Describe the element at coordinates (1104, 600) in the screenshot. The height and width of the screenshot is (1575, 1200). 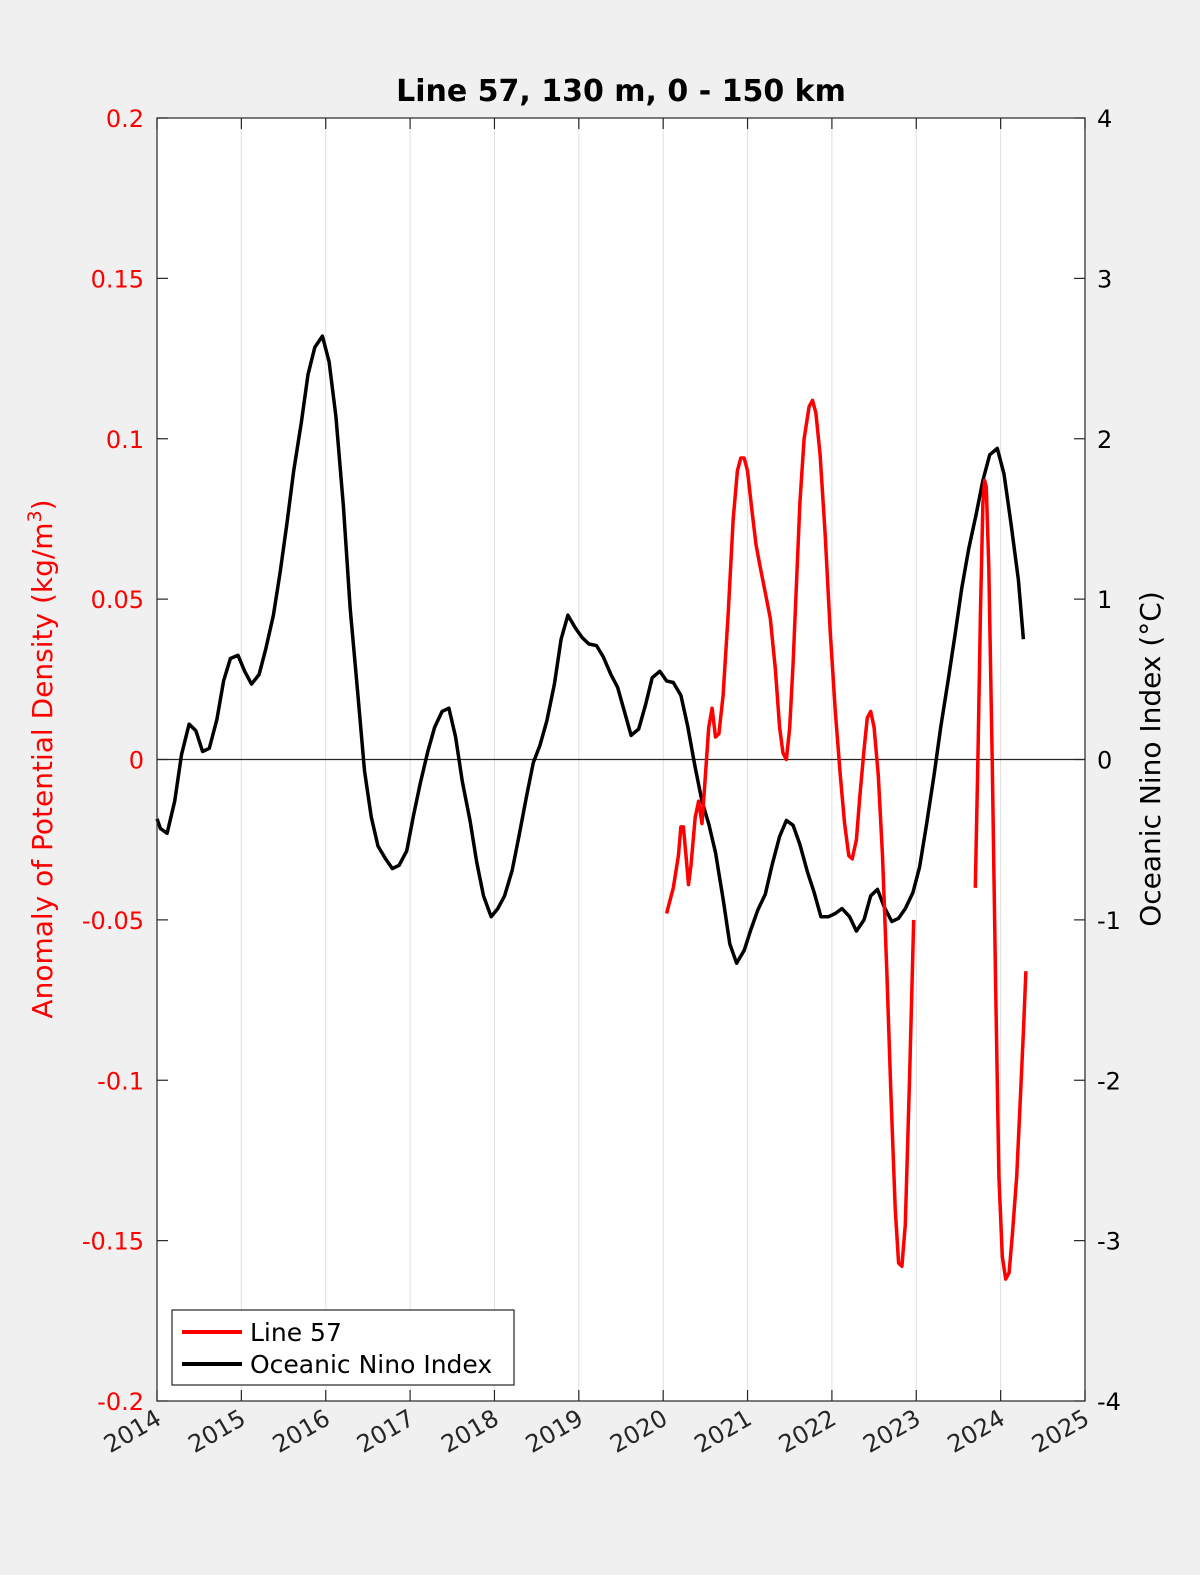
I see `y-right-tick-label: 1` at that location.